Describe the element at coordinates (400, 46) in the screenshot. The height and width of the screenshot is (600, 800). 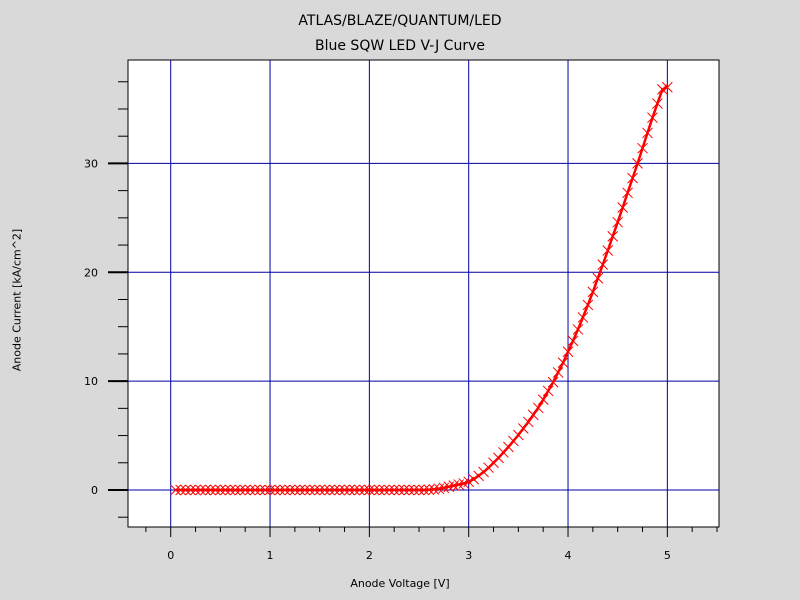
I see `chart-subtitle: Blue SQW LED V-J Curve` at that location.